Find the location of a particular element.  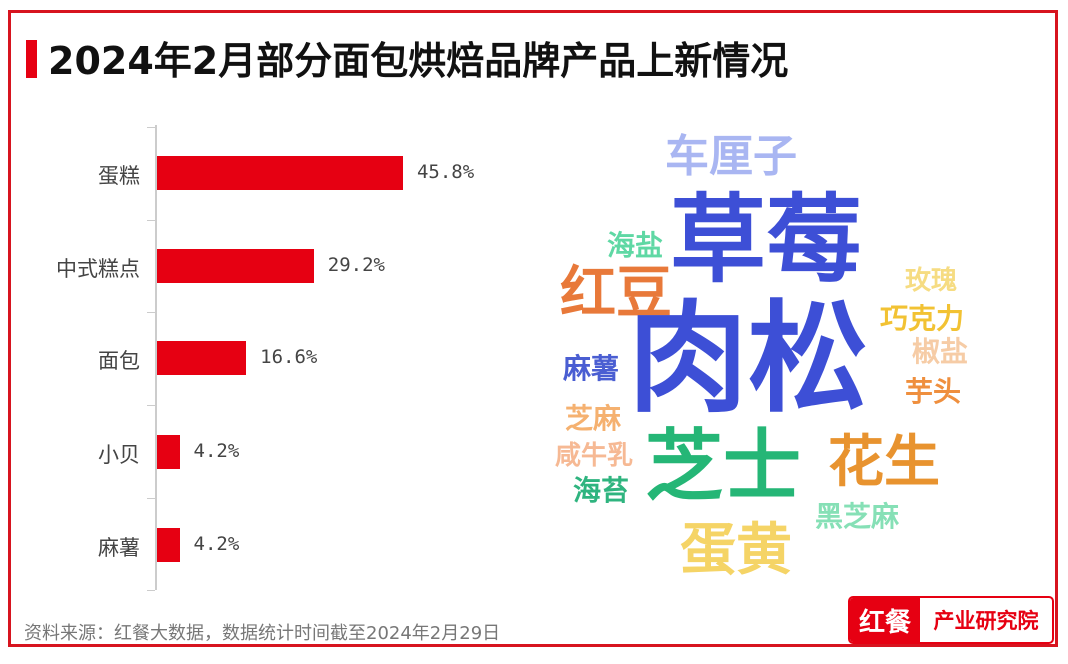

word-cloud-word: 肉松 is located at coordinates (748, 359).